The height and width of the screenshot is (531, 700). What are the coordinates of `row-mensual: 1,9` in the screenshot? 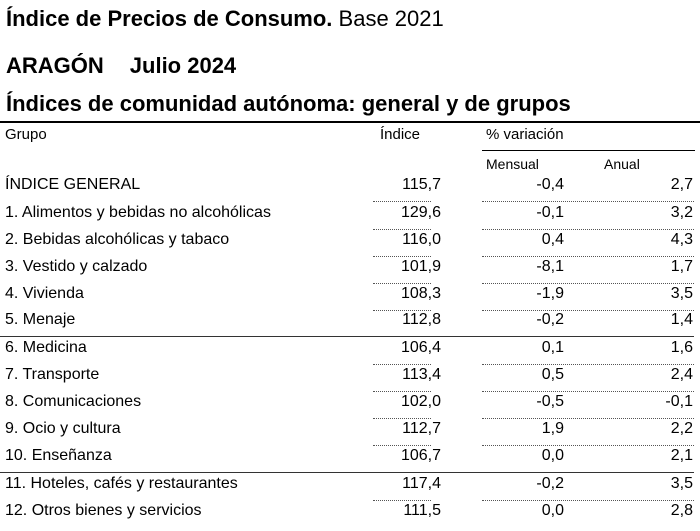 It's located at (552, 428).